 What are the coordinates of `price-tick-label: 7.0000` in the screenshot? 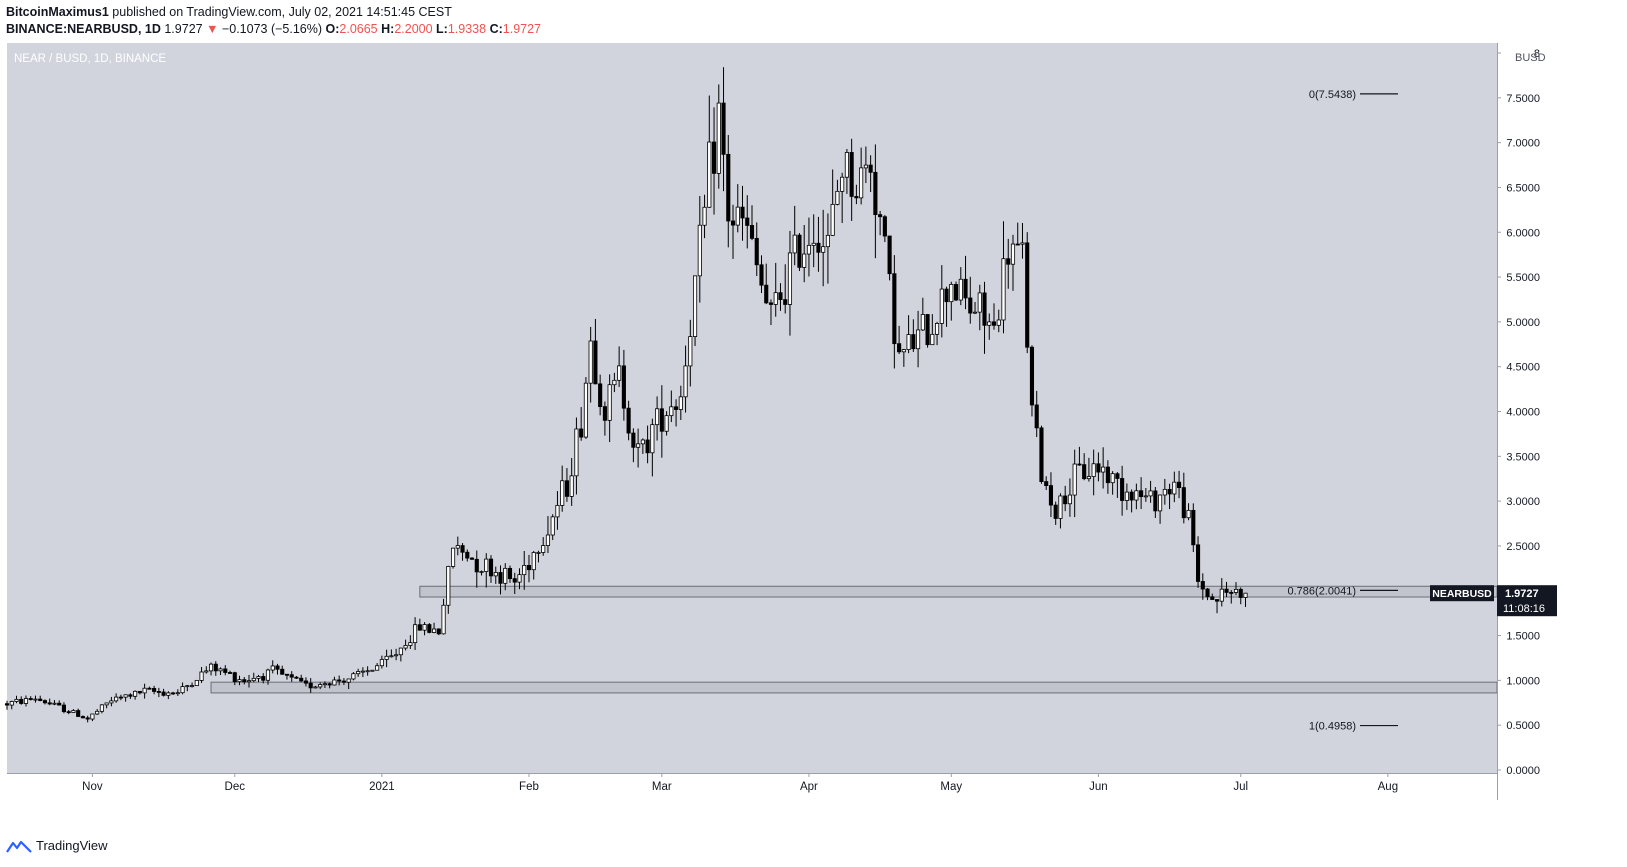 It's located at (1523, 144).